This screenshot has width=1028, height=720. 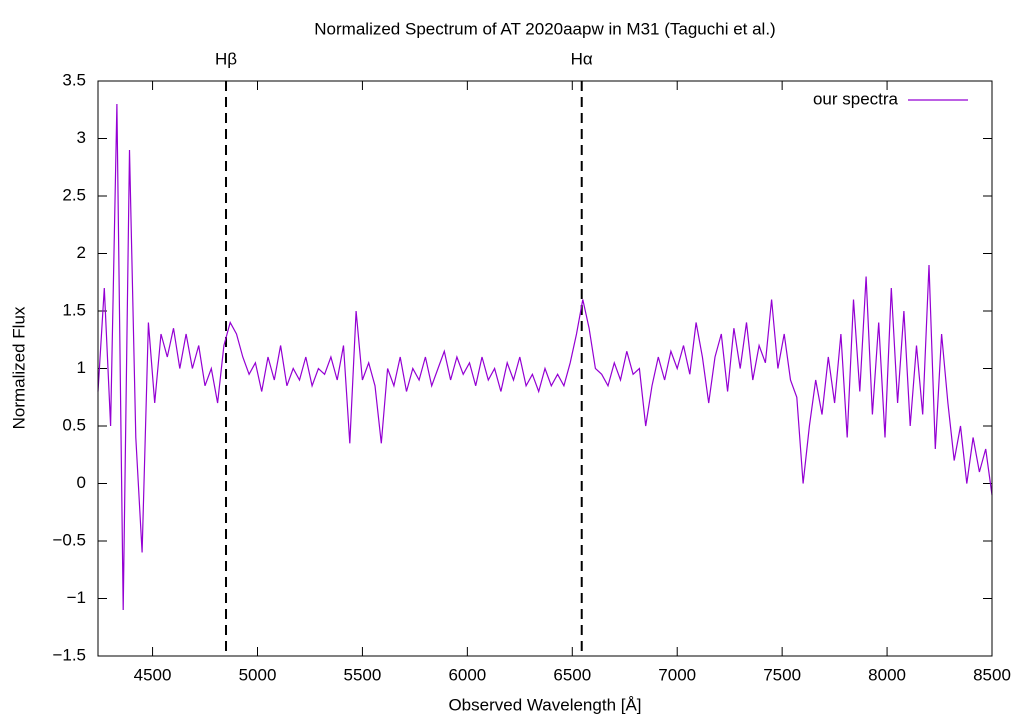 I want to click on y-tick-label: 2.5, so click(x=74, y=194).